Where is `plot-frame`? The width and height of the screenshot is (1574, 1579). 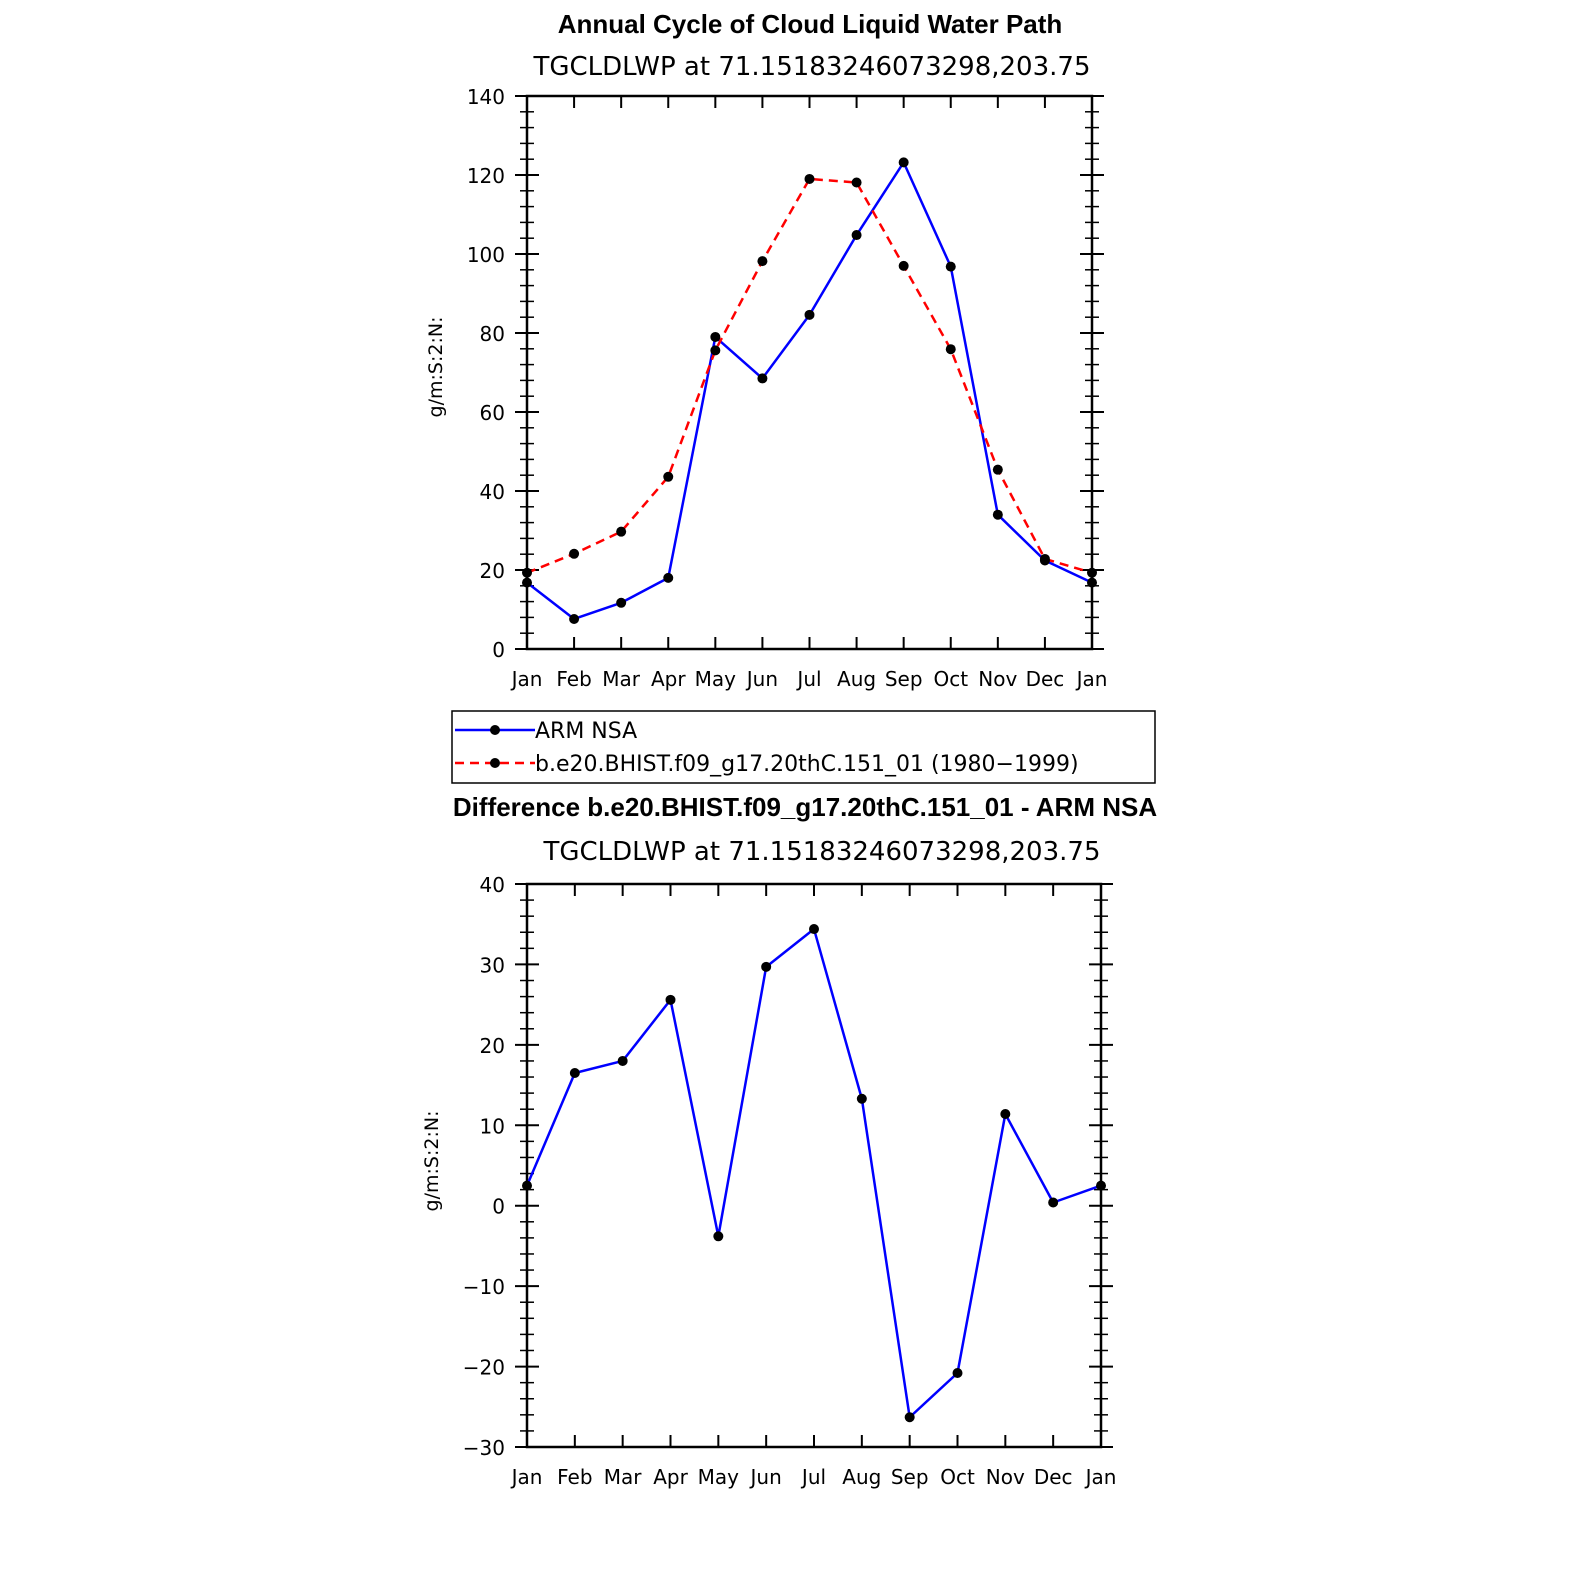
plot-frame is located at coordinates (814, 1165).